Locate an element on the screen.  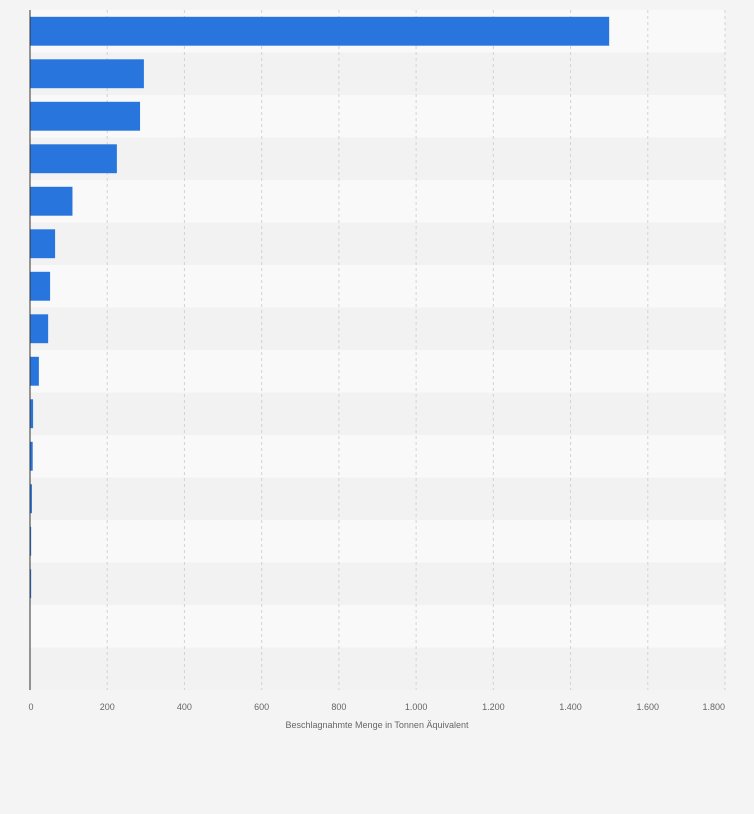
x-tick-label: 0 is located at coordinates (30, 707).